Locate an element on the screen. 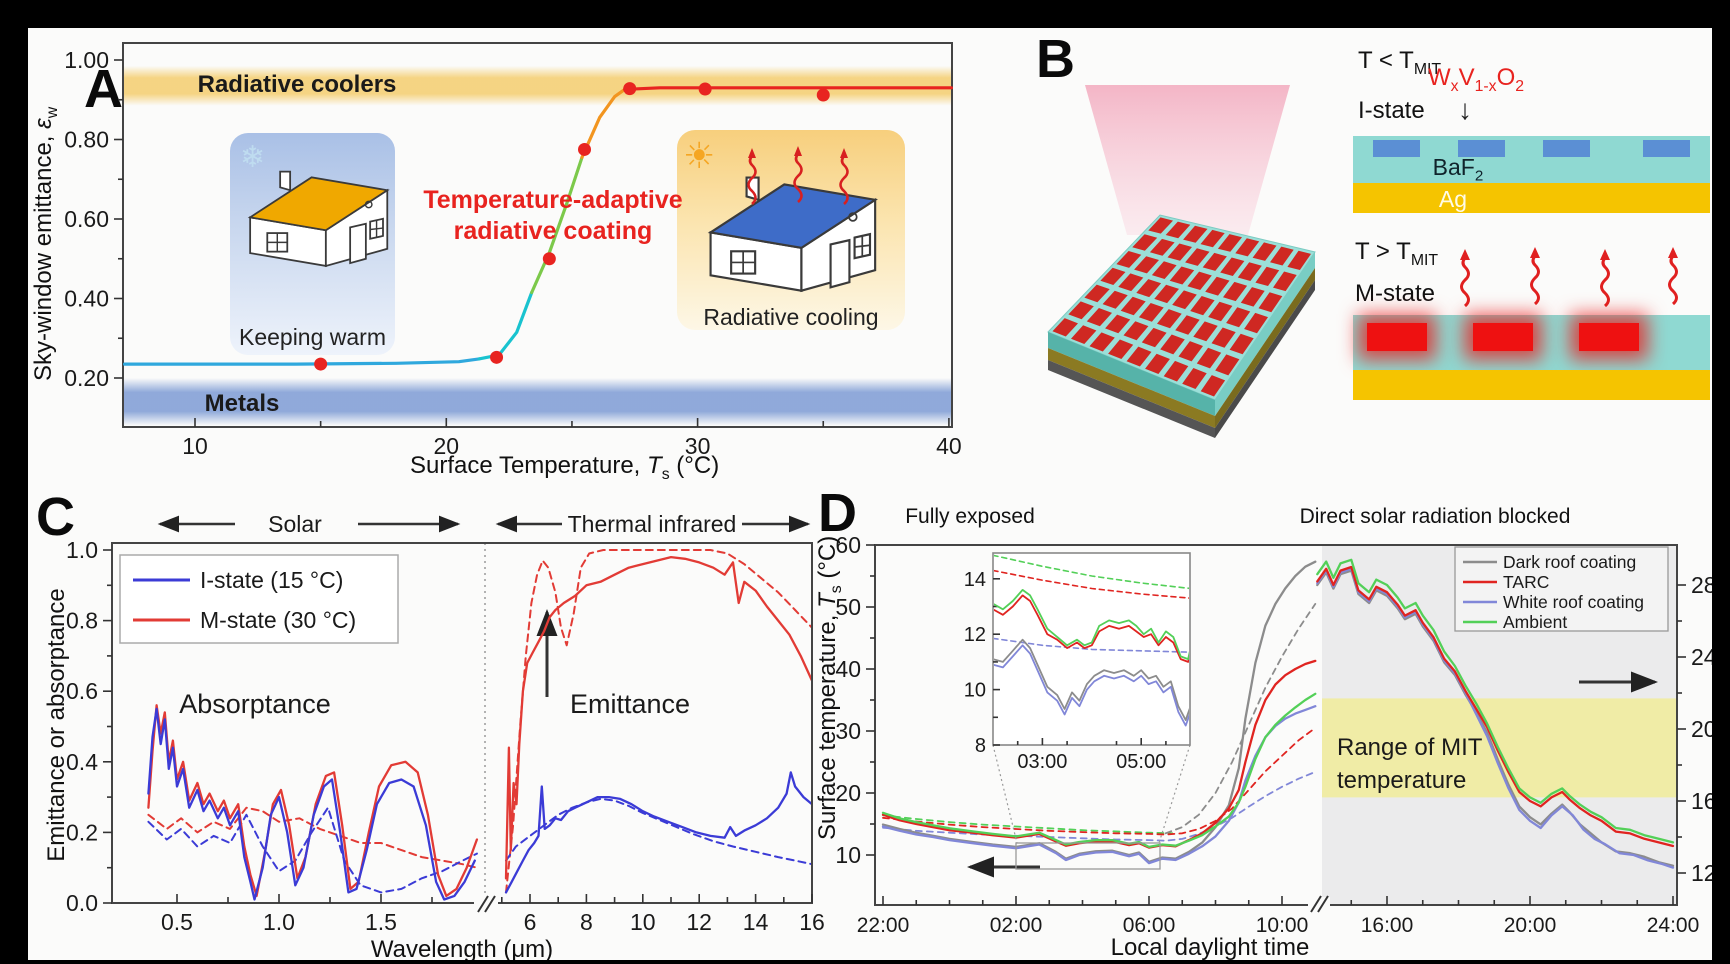 This screenshot has height=964, width=1730. legend-label-tarc: TARC is located at coordinates (1526, 582).